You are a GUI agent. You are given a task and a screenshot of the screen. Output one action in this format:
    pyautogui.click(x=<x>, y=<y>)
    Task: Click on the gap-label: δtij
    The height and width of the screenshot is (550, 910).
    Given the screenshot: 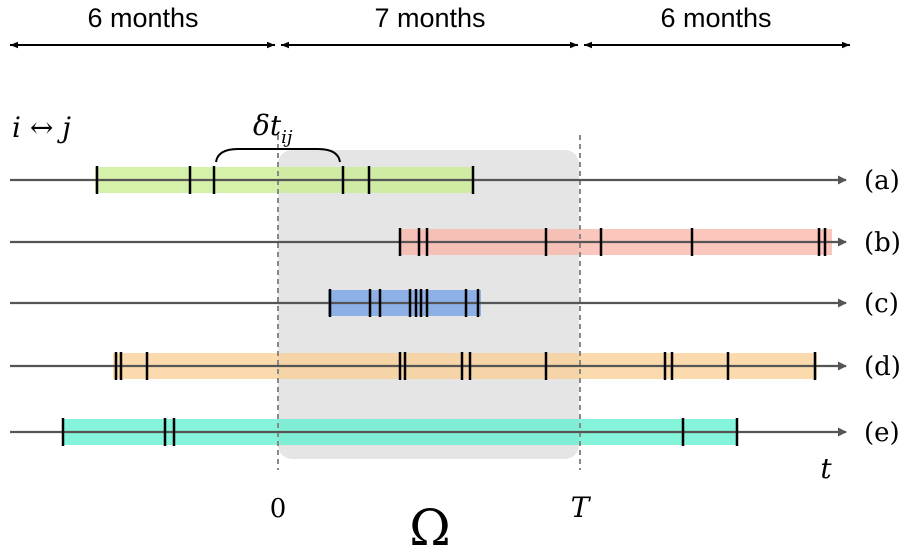 What is the action you would take?
    pyautogui.click(x=273, y=128)
    